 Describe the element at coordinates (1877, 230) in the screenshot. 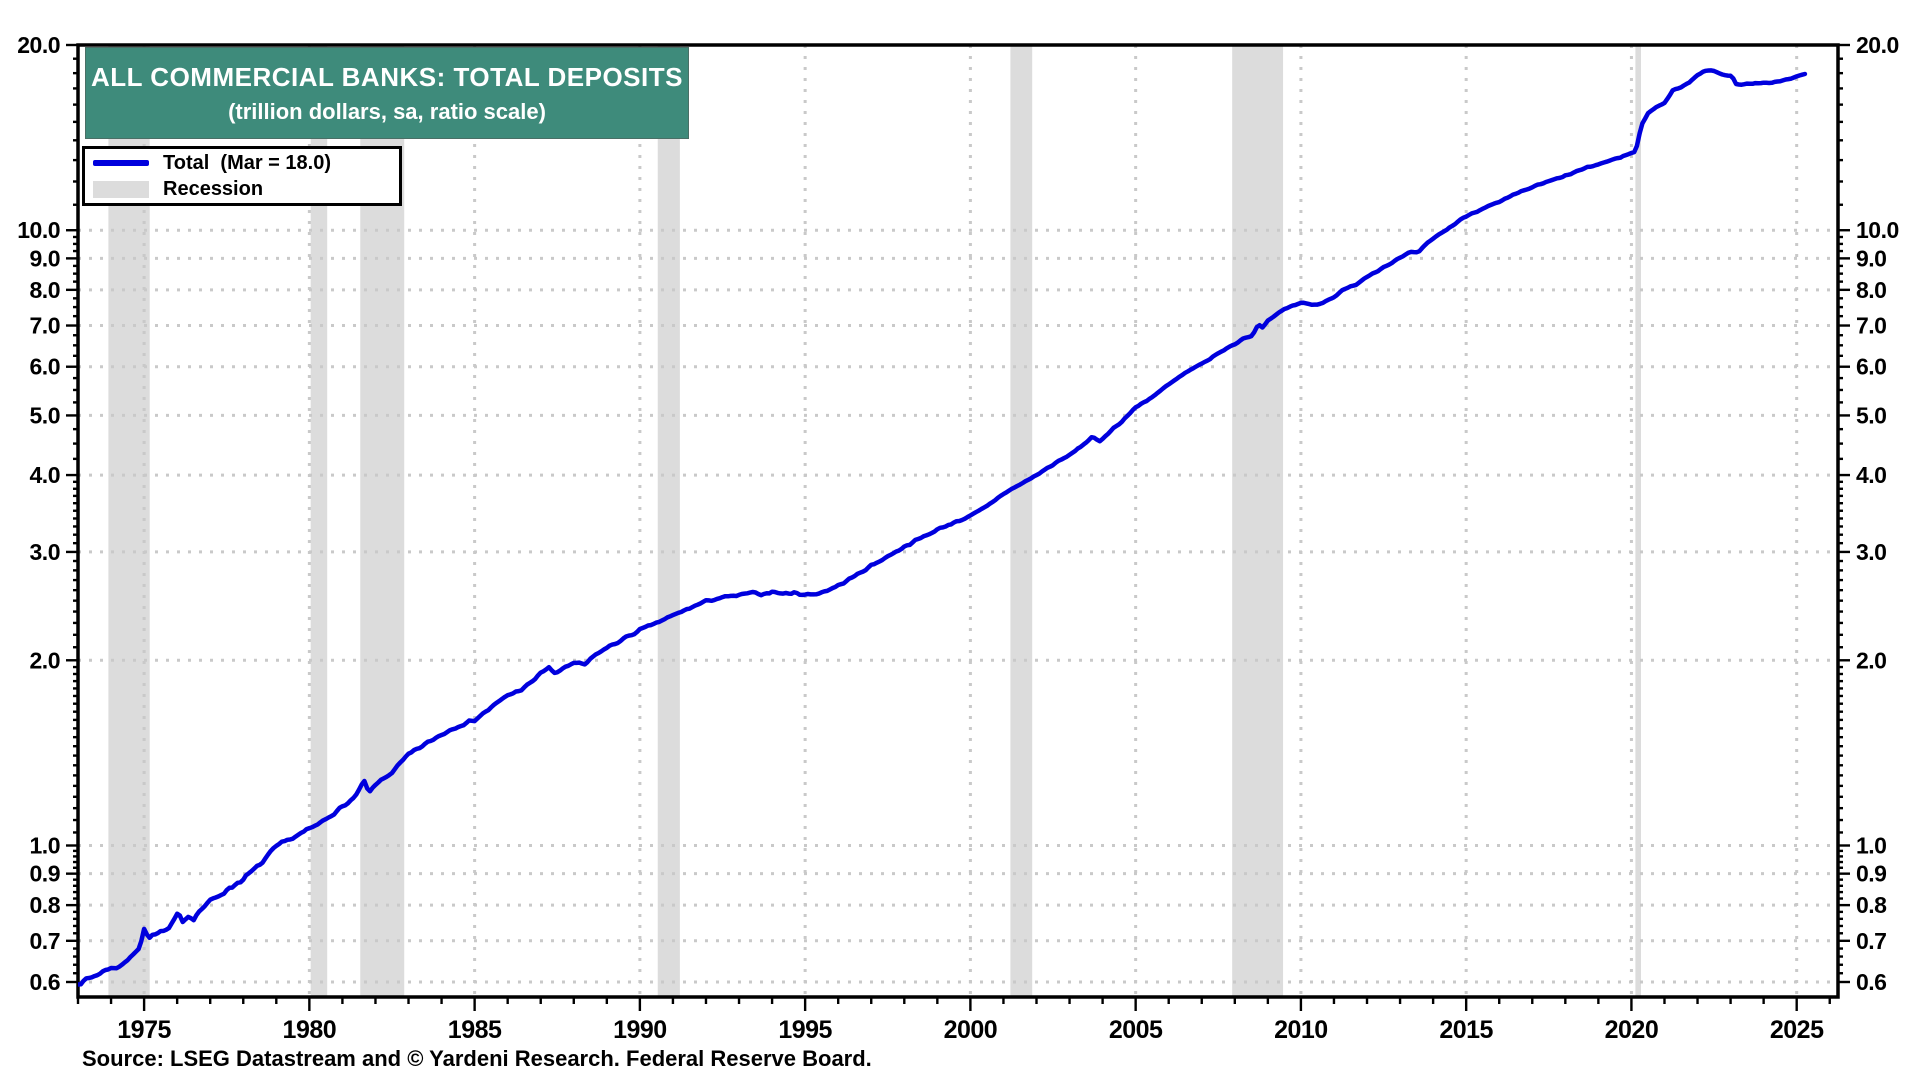

I see `y-axis-label-right: 10.0` at that location.